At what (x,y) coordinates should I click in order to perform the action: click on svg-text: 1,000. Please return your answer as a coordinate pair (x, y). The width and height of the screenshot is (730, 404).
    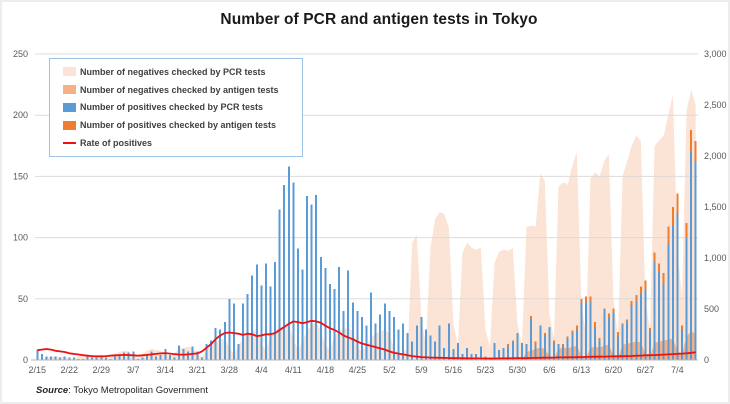
    Looking at the image, I should click on (715, 258).